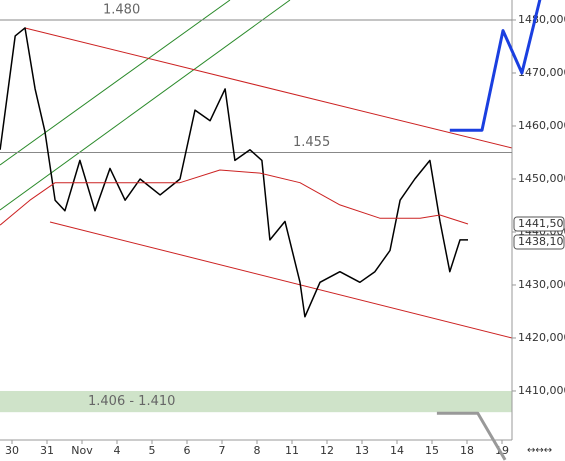 This screenshot has width=565, height=461. I want to click on level-label: 1.455, so click(311, 142).